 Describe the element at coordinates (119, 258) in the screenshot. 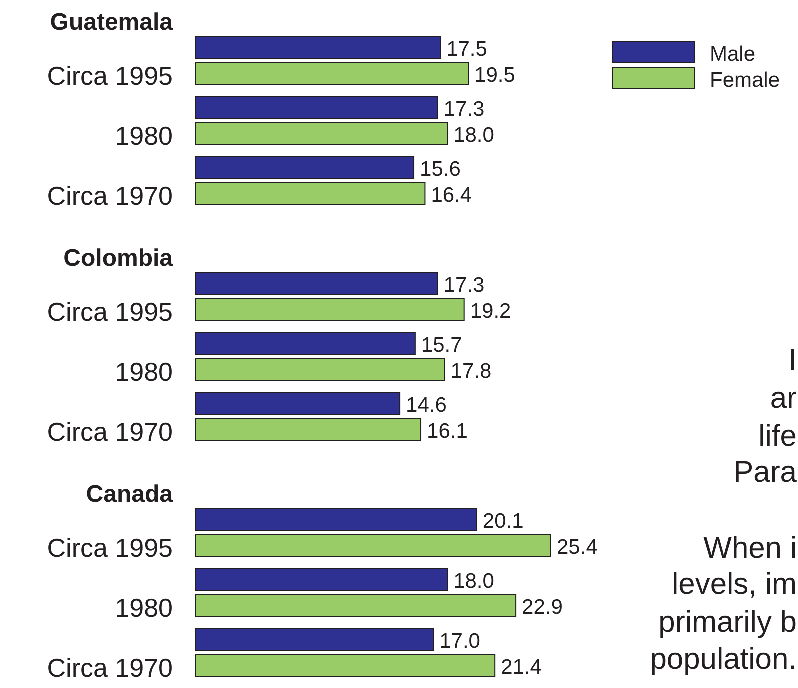

I see `chart-title: Colombia` at that location.